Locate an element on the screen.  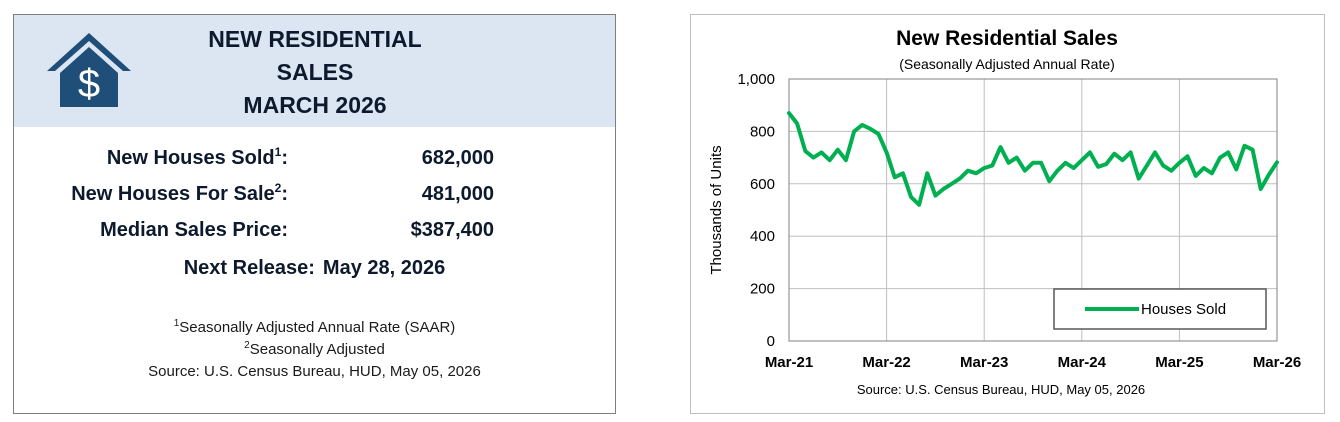
stat-label: New Houses Sold1: is located at coordinates (197, 157).